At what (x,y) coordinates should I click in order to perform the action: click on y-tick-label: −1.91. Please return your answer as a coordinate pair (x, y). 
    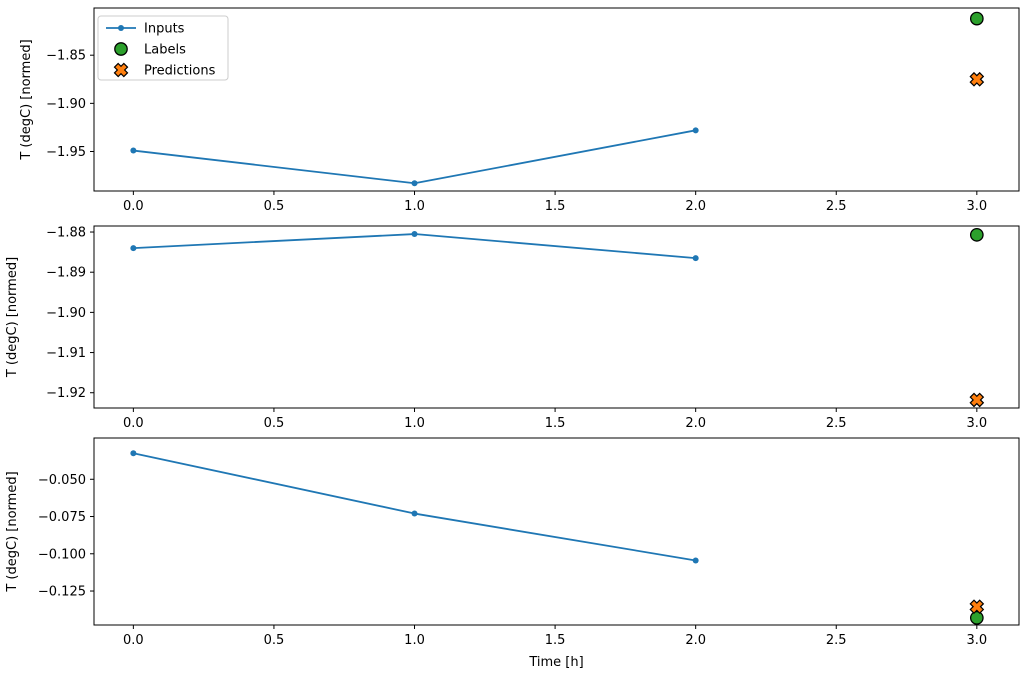
    Looking at the image, I should click on (66, 353).